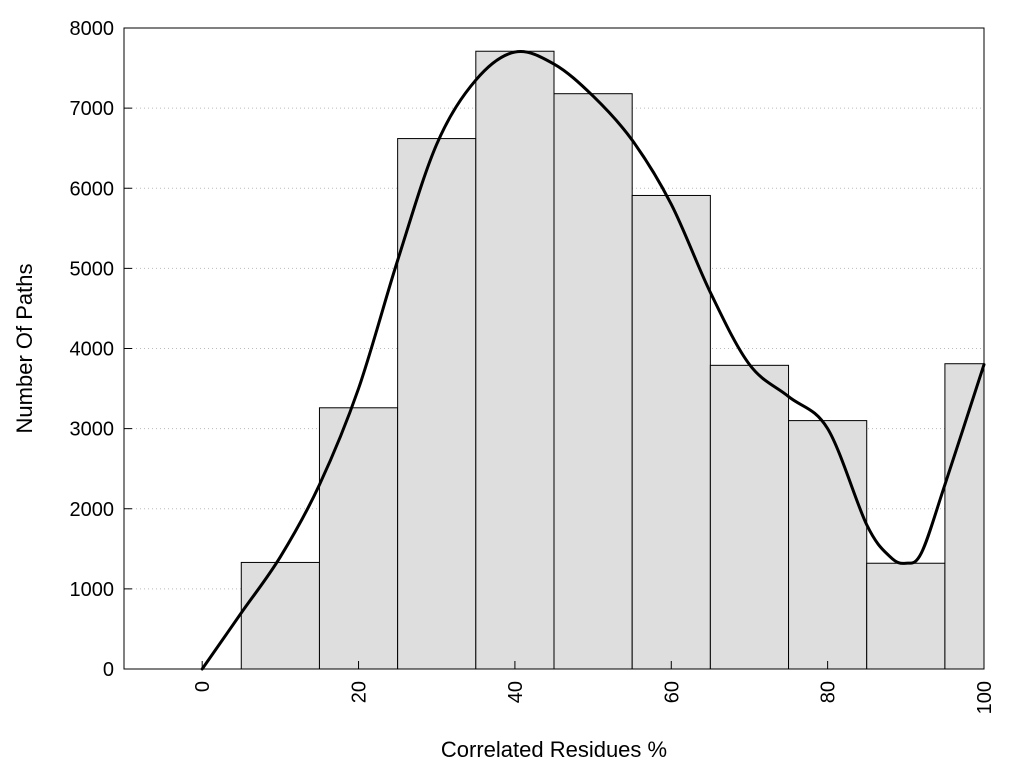 The width and height of the screenshot is (1024, 768). I want to click on x-tick-label: 0, so click(203, 686).